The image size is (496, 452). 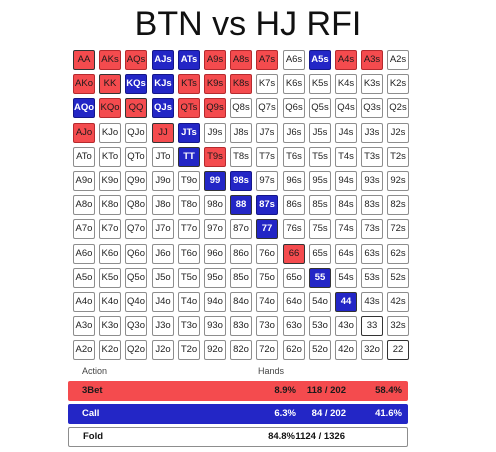 What do you see at coordinates (84, 278) in the screenshot?
I see `hand-cell-a5o: A5o` at bounding box center [84, 278].